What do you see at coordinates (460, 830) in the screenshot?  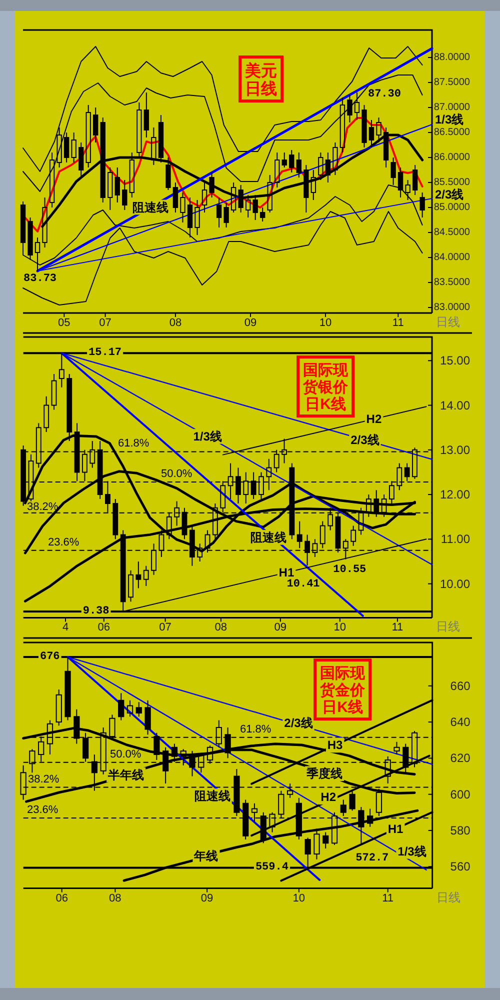 I see `y-tick-label: 580` at bounding box center [460, 830].